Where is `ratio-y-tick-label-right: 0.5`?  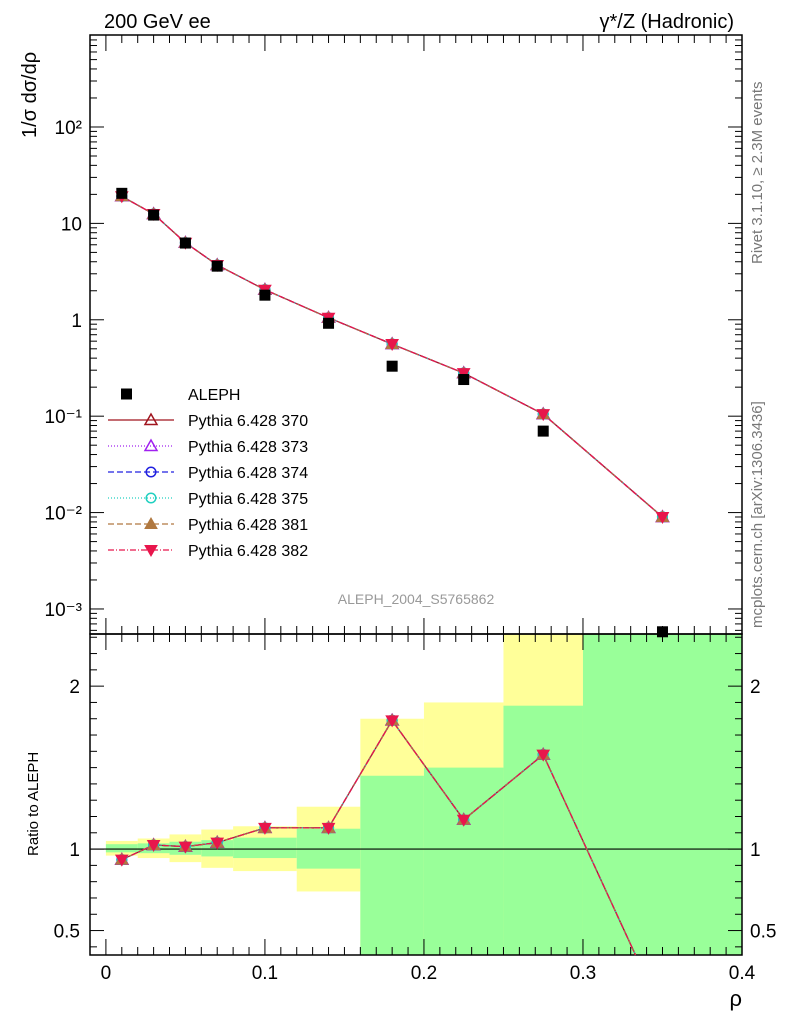
ratio-y-tick-label-right: 0.5 is located at coordinates (763, 932).